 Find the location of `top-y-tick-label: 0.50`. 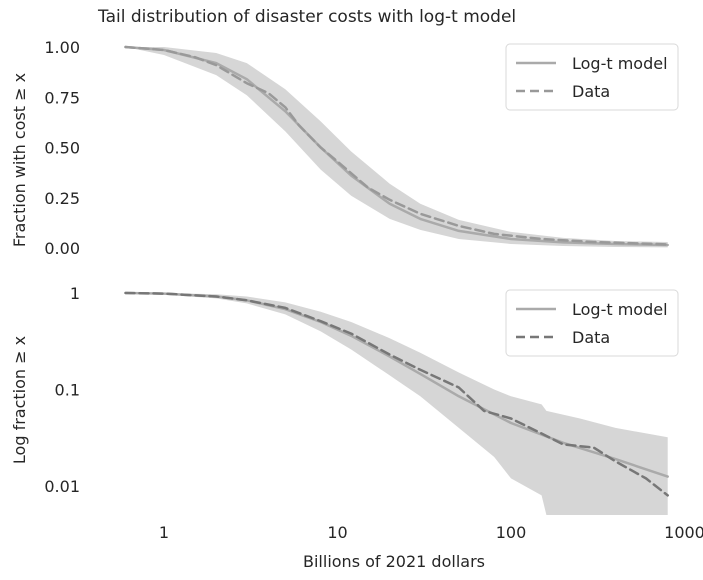

top-y-tick-label: 0.50 is located at coordinates (62, 148).